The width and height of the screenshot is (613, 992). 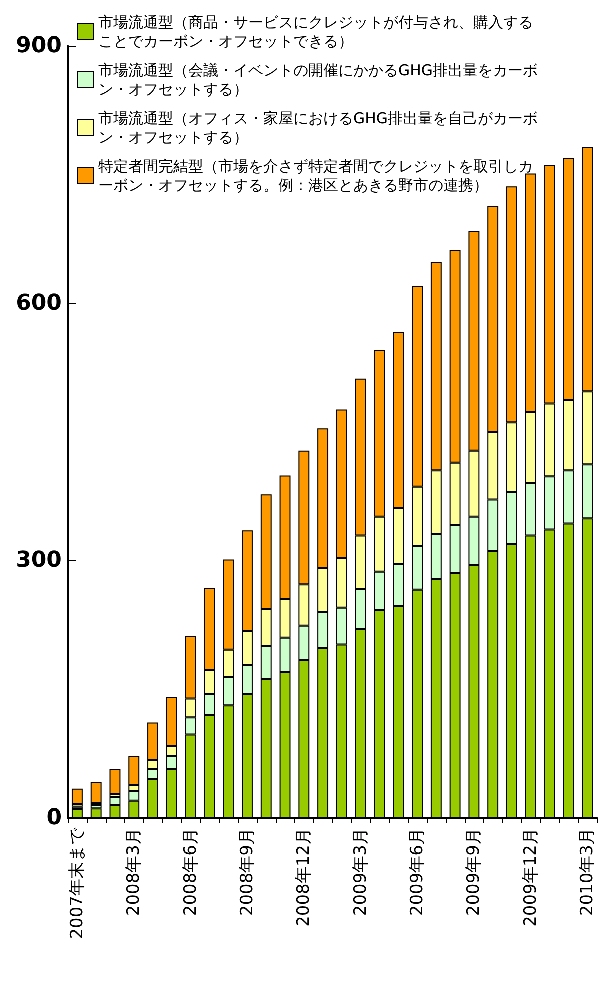 What do you see at coordinates (39, 303) in the screenshot?
I see `y-tick-label: 600` at bounding box center [39, 303].